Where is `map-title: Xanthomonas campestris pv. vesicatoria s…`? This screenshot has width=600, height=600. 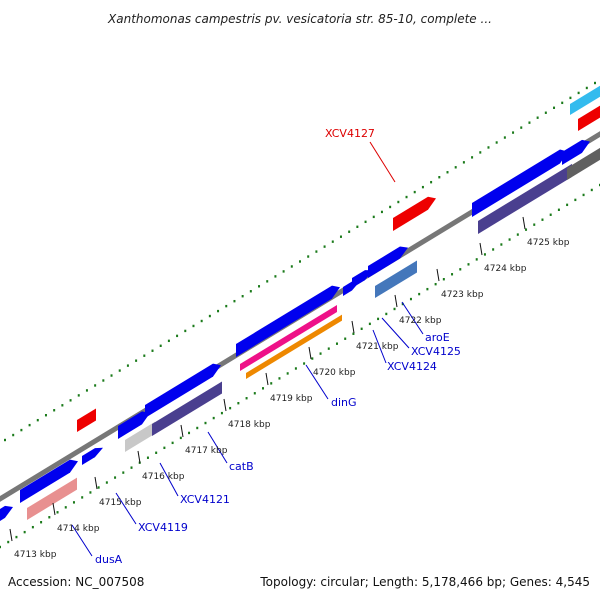 map-title: Xanthomonas campestris pv. vesicatoria s… is located at coordinates (299, 19).